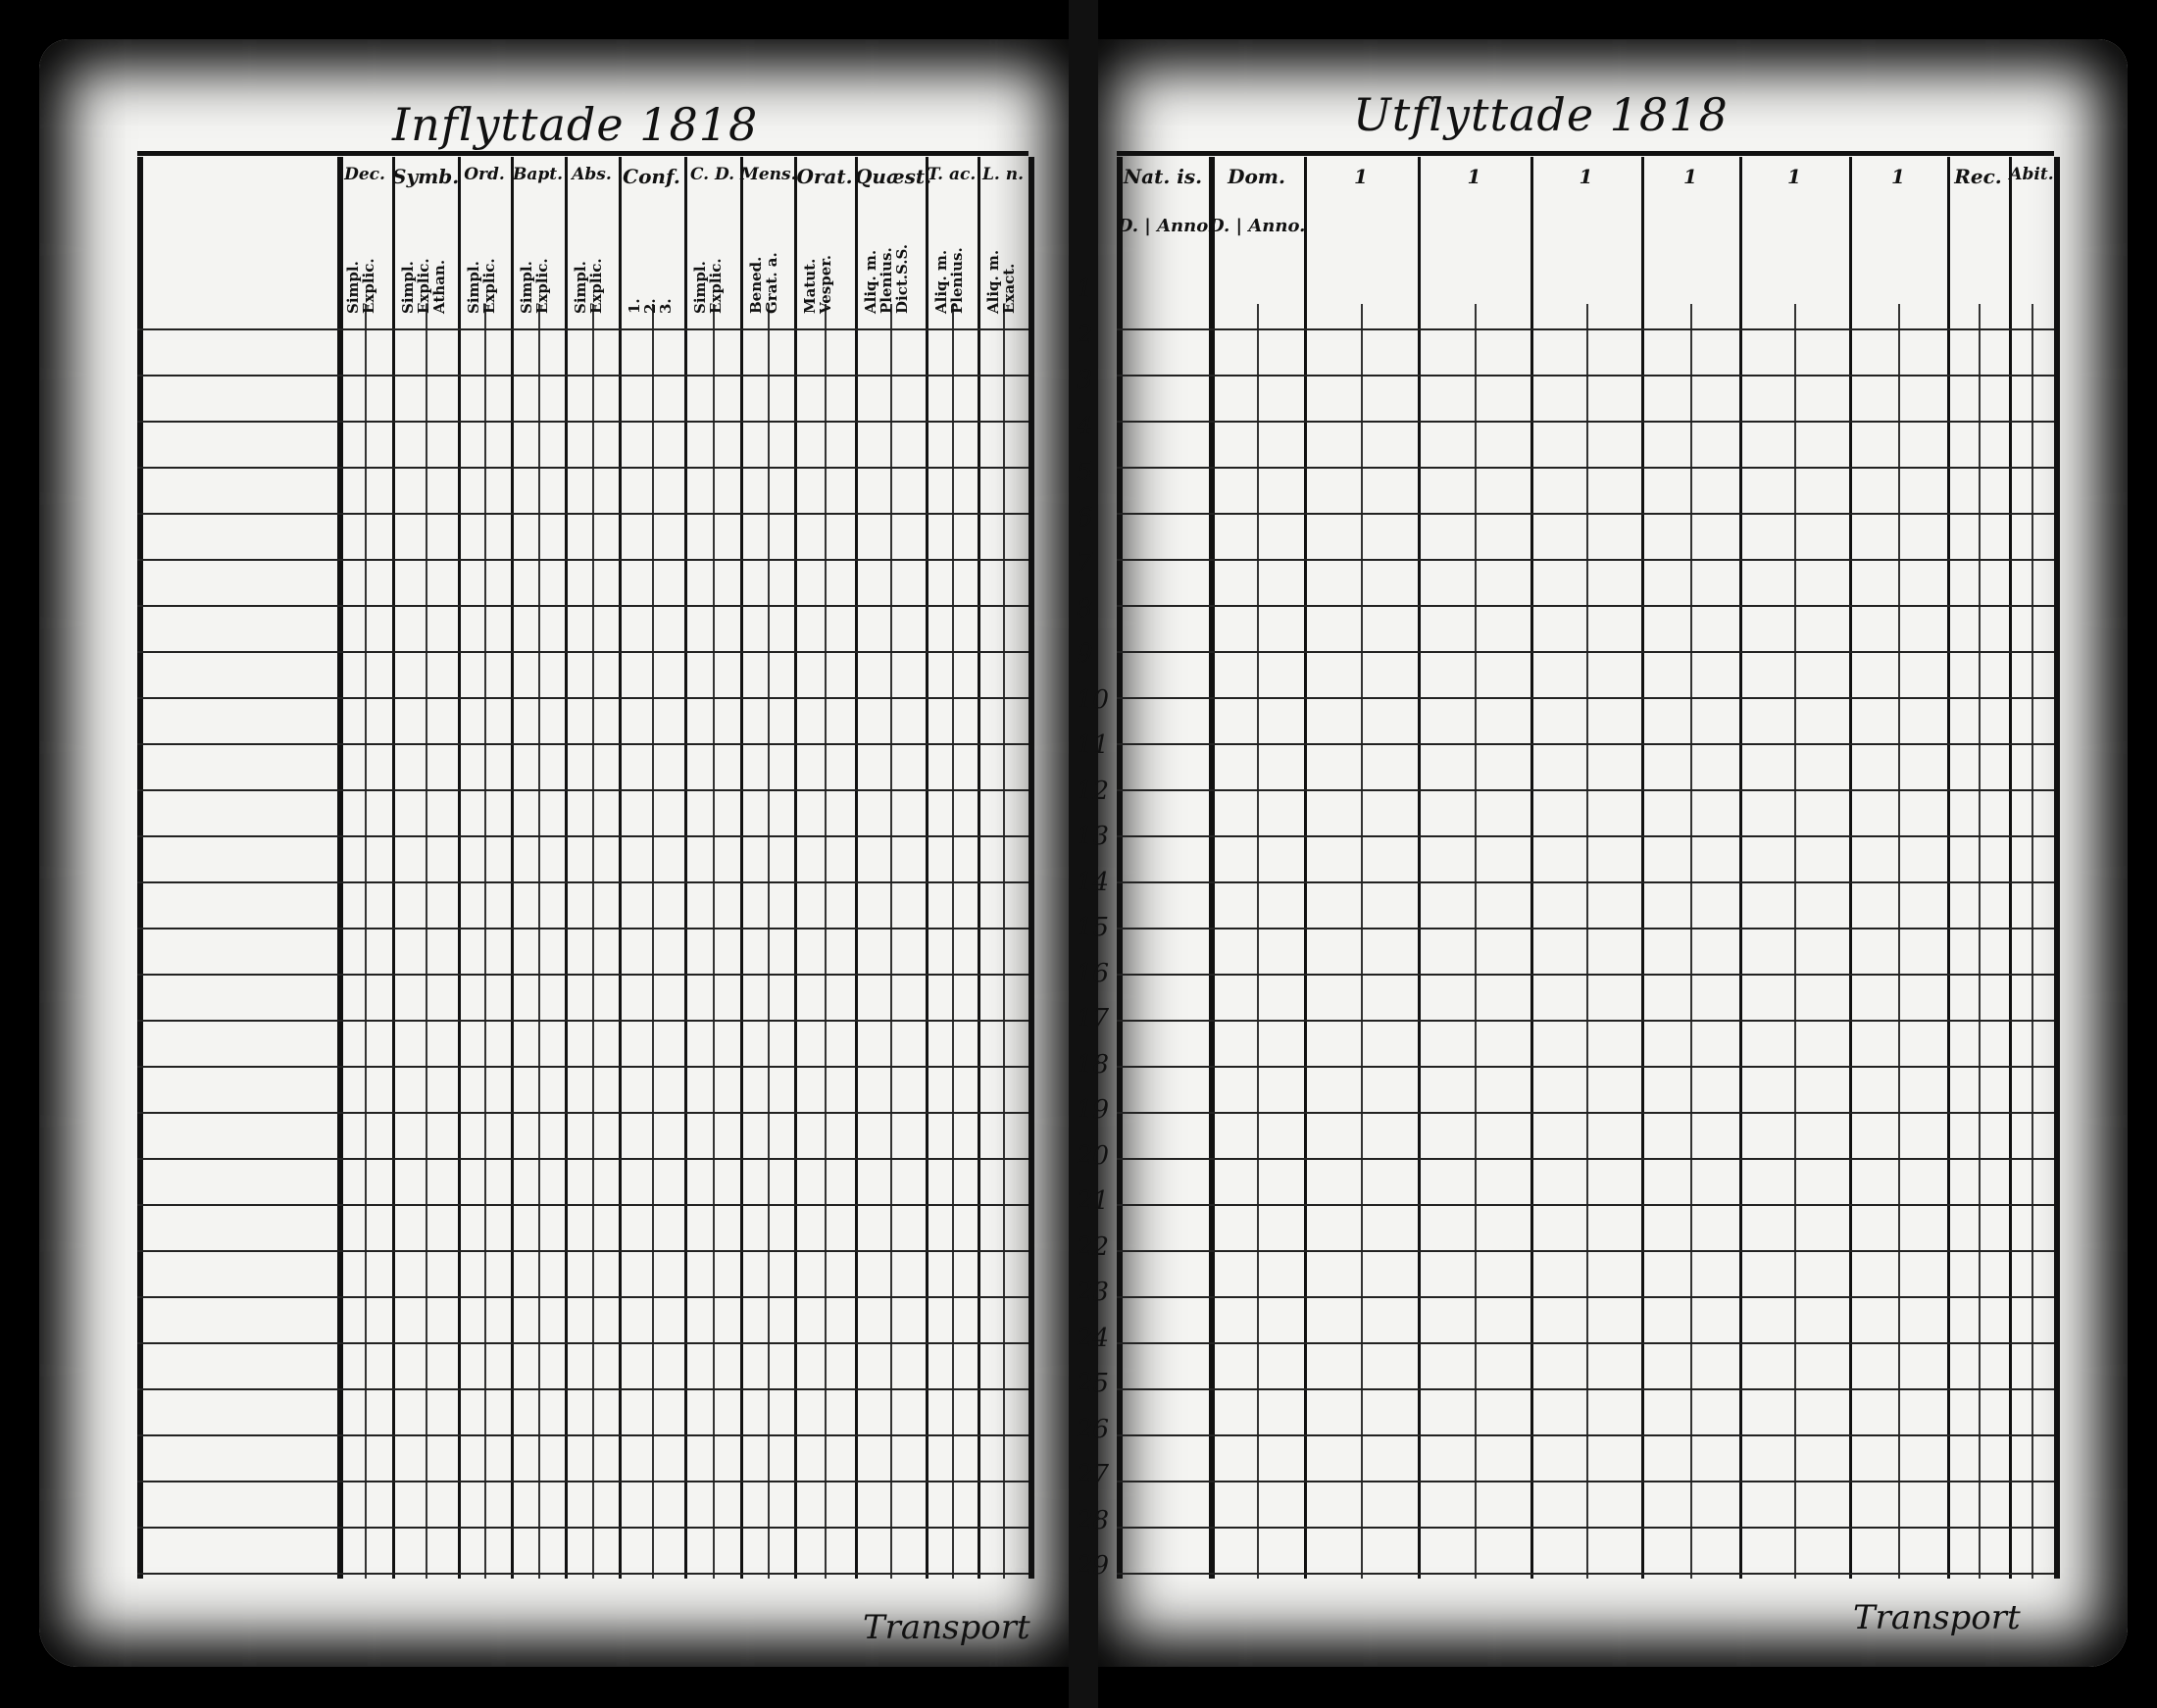 This screenshot has height=1708, width=2157. Describe the element at coordinates (1093, 1201) in the screenshot. I see `right-row-number: 21` at that location.